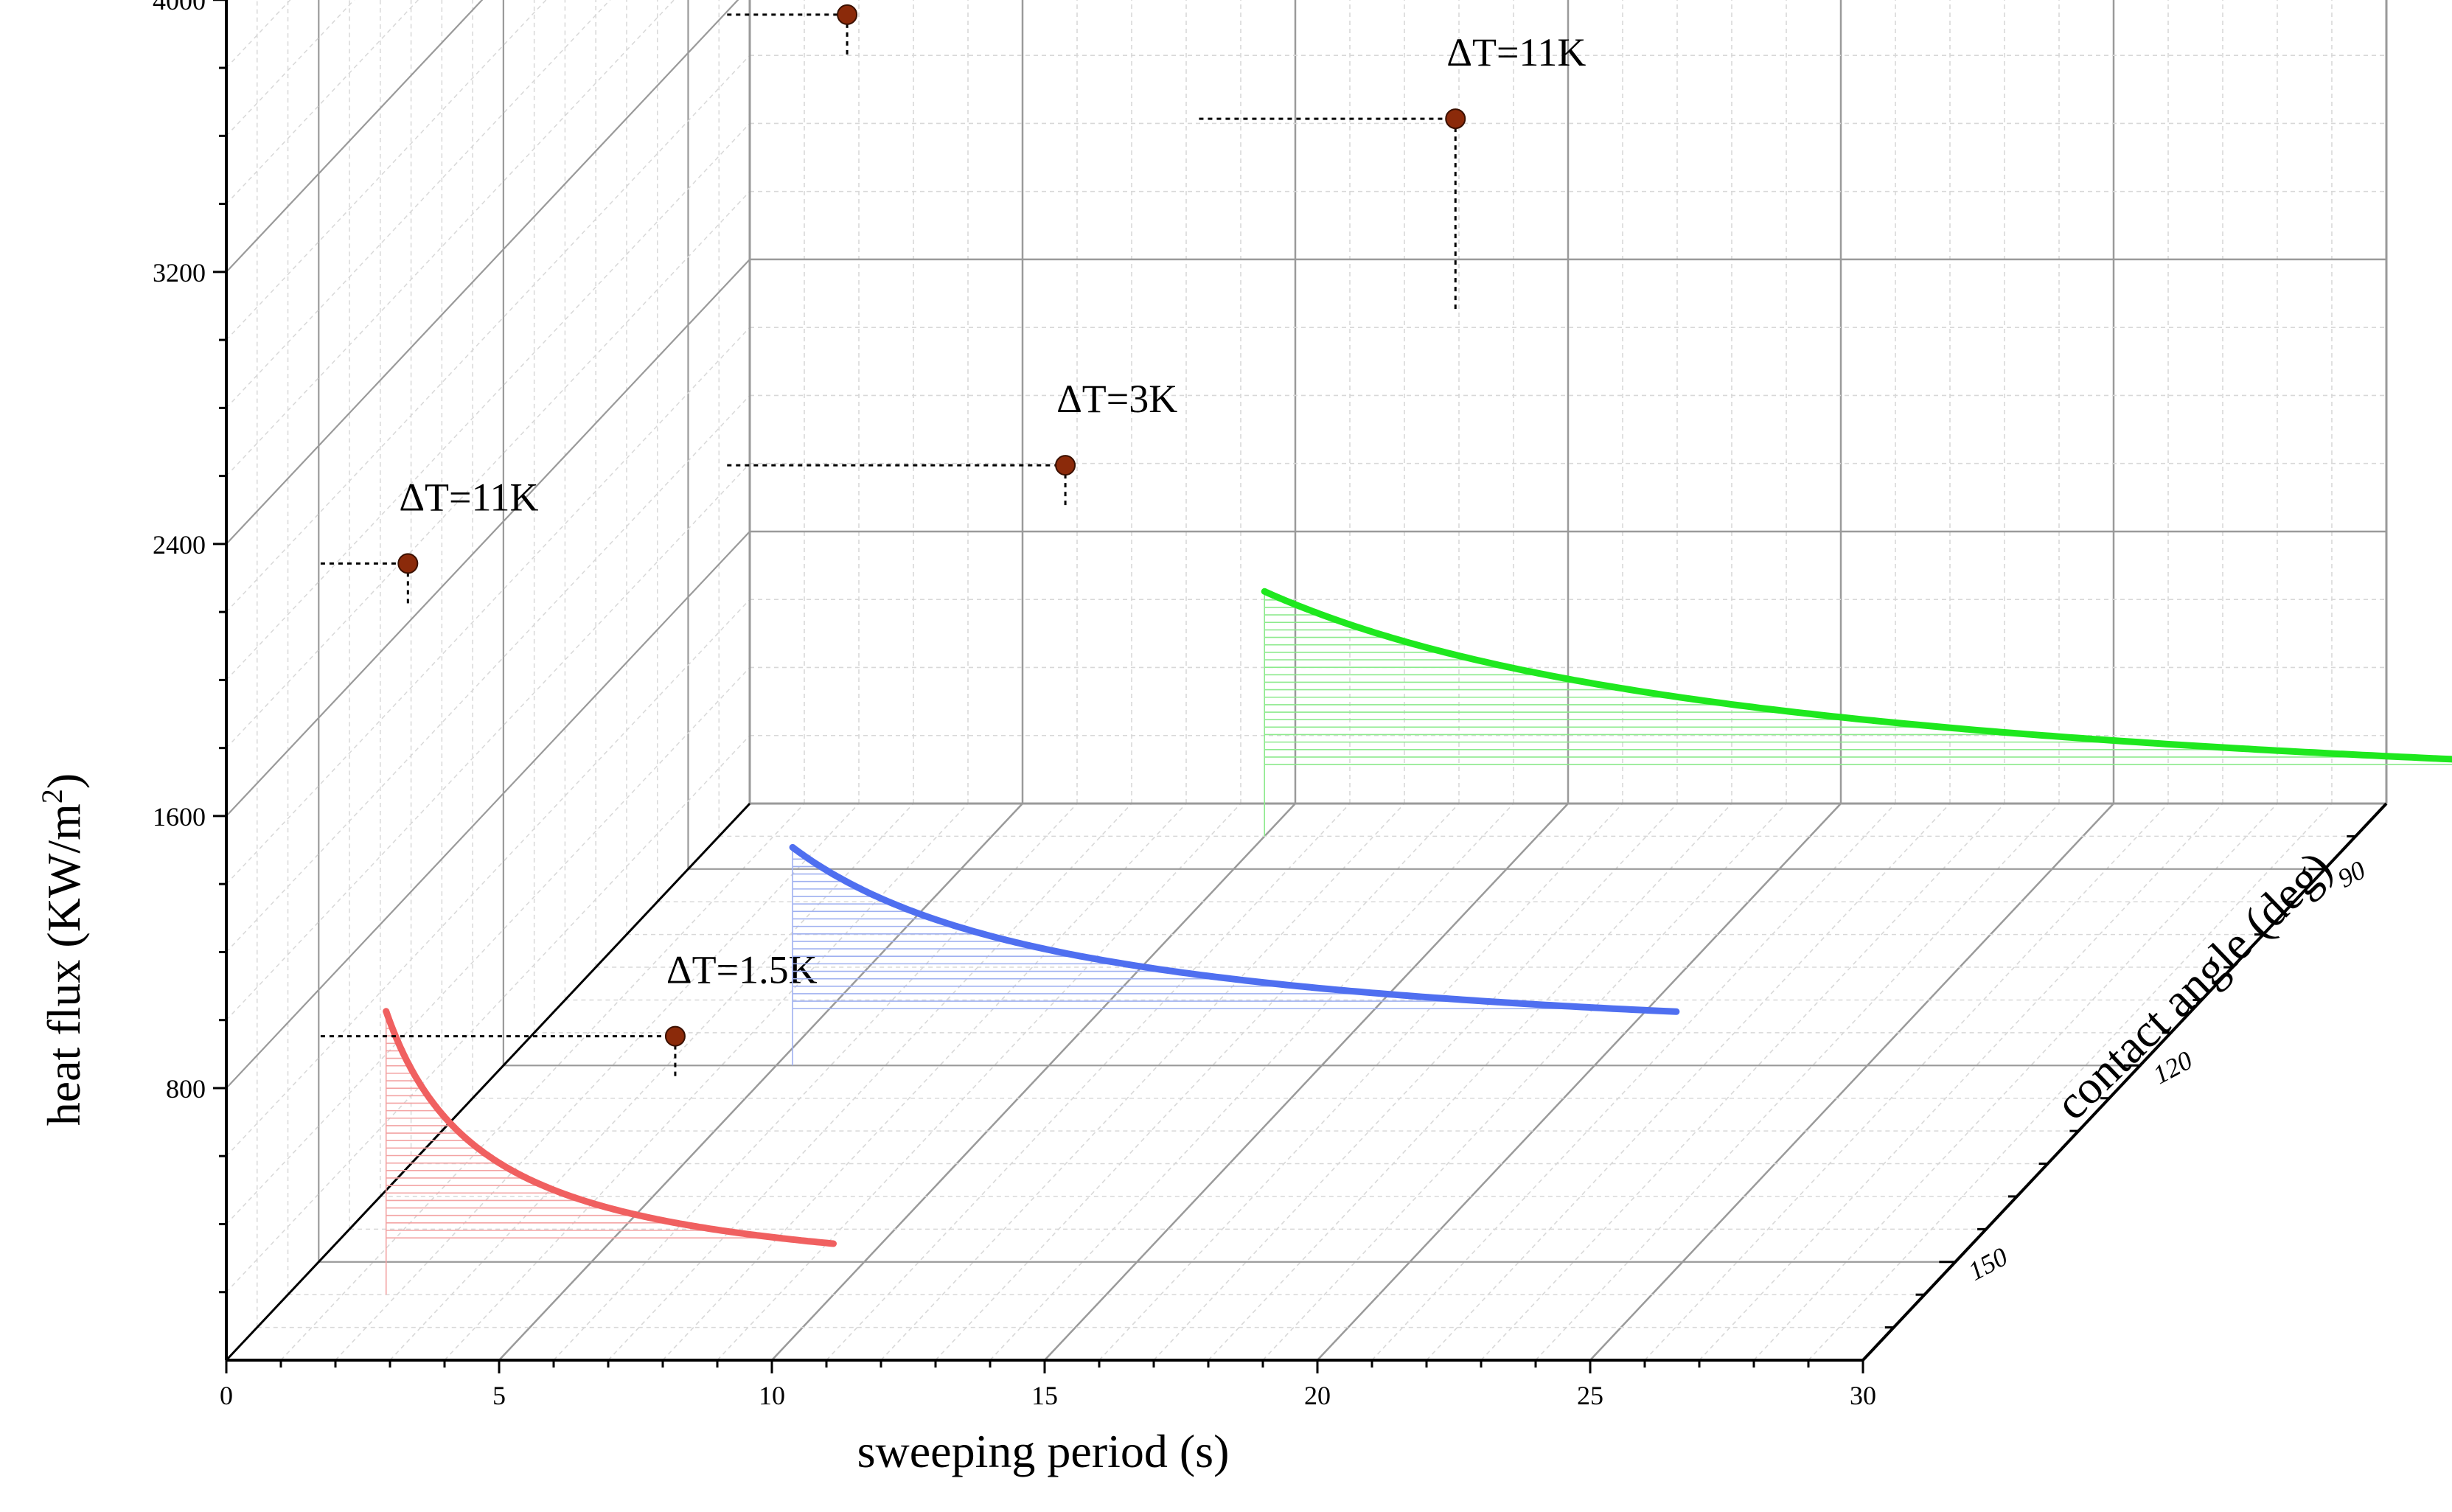 This screenshot has width=2452, height=1512. Describe the element at coordinates (499, 1395) in the screenshot. I see `x-tick-label: 5` at that location.